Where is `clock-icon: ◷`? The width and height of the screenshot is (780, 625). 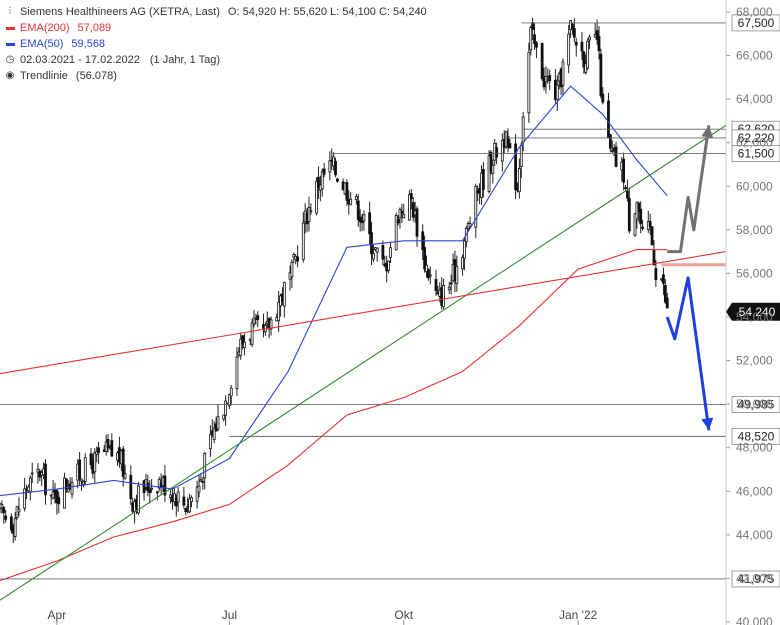
clock-icon: ◷ is located at coordinates (10, 59).